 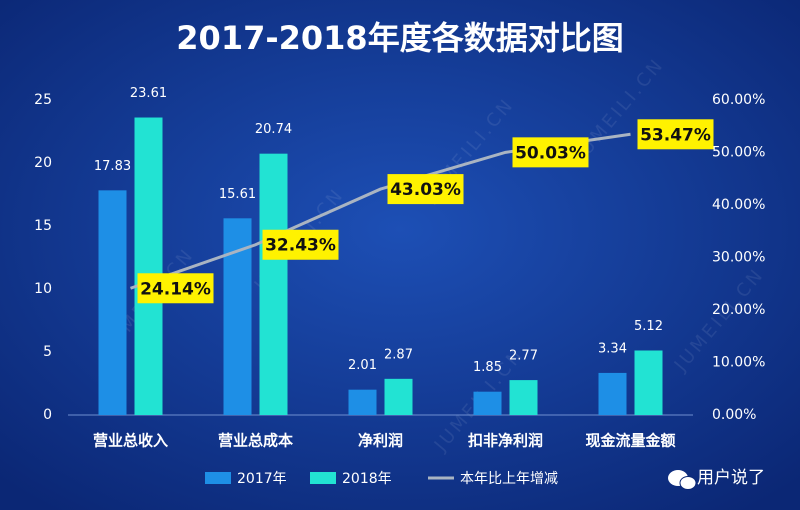 What do you see at coordinates (734, 415) in the screenshot?
I see `y2-tick-label: 0.00%` at bounding box center [734, 415].